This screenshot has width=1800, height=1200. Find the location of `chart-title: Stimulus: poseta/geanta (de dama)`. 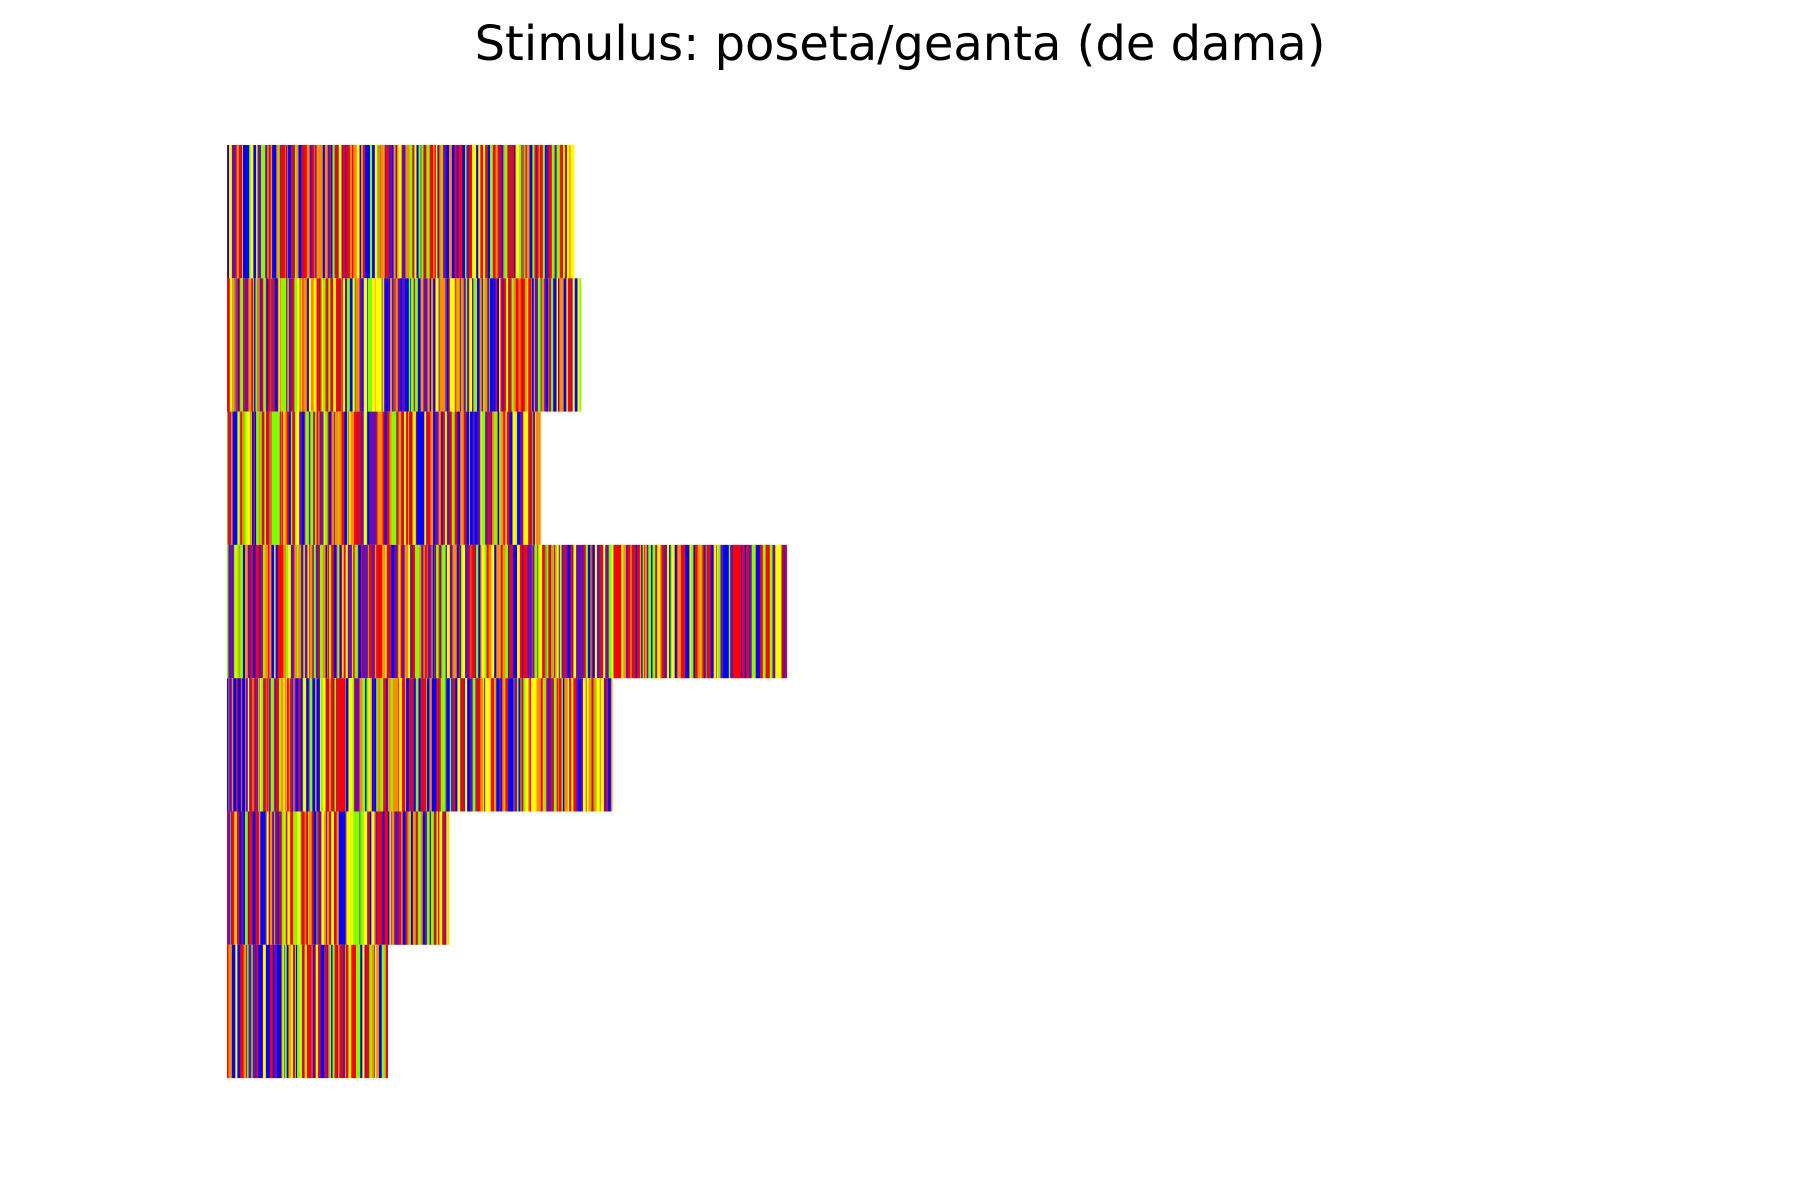

chart-title: Stimulus: poseta/geanta (de dama) is located at coordinates (900, 44).